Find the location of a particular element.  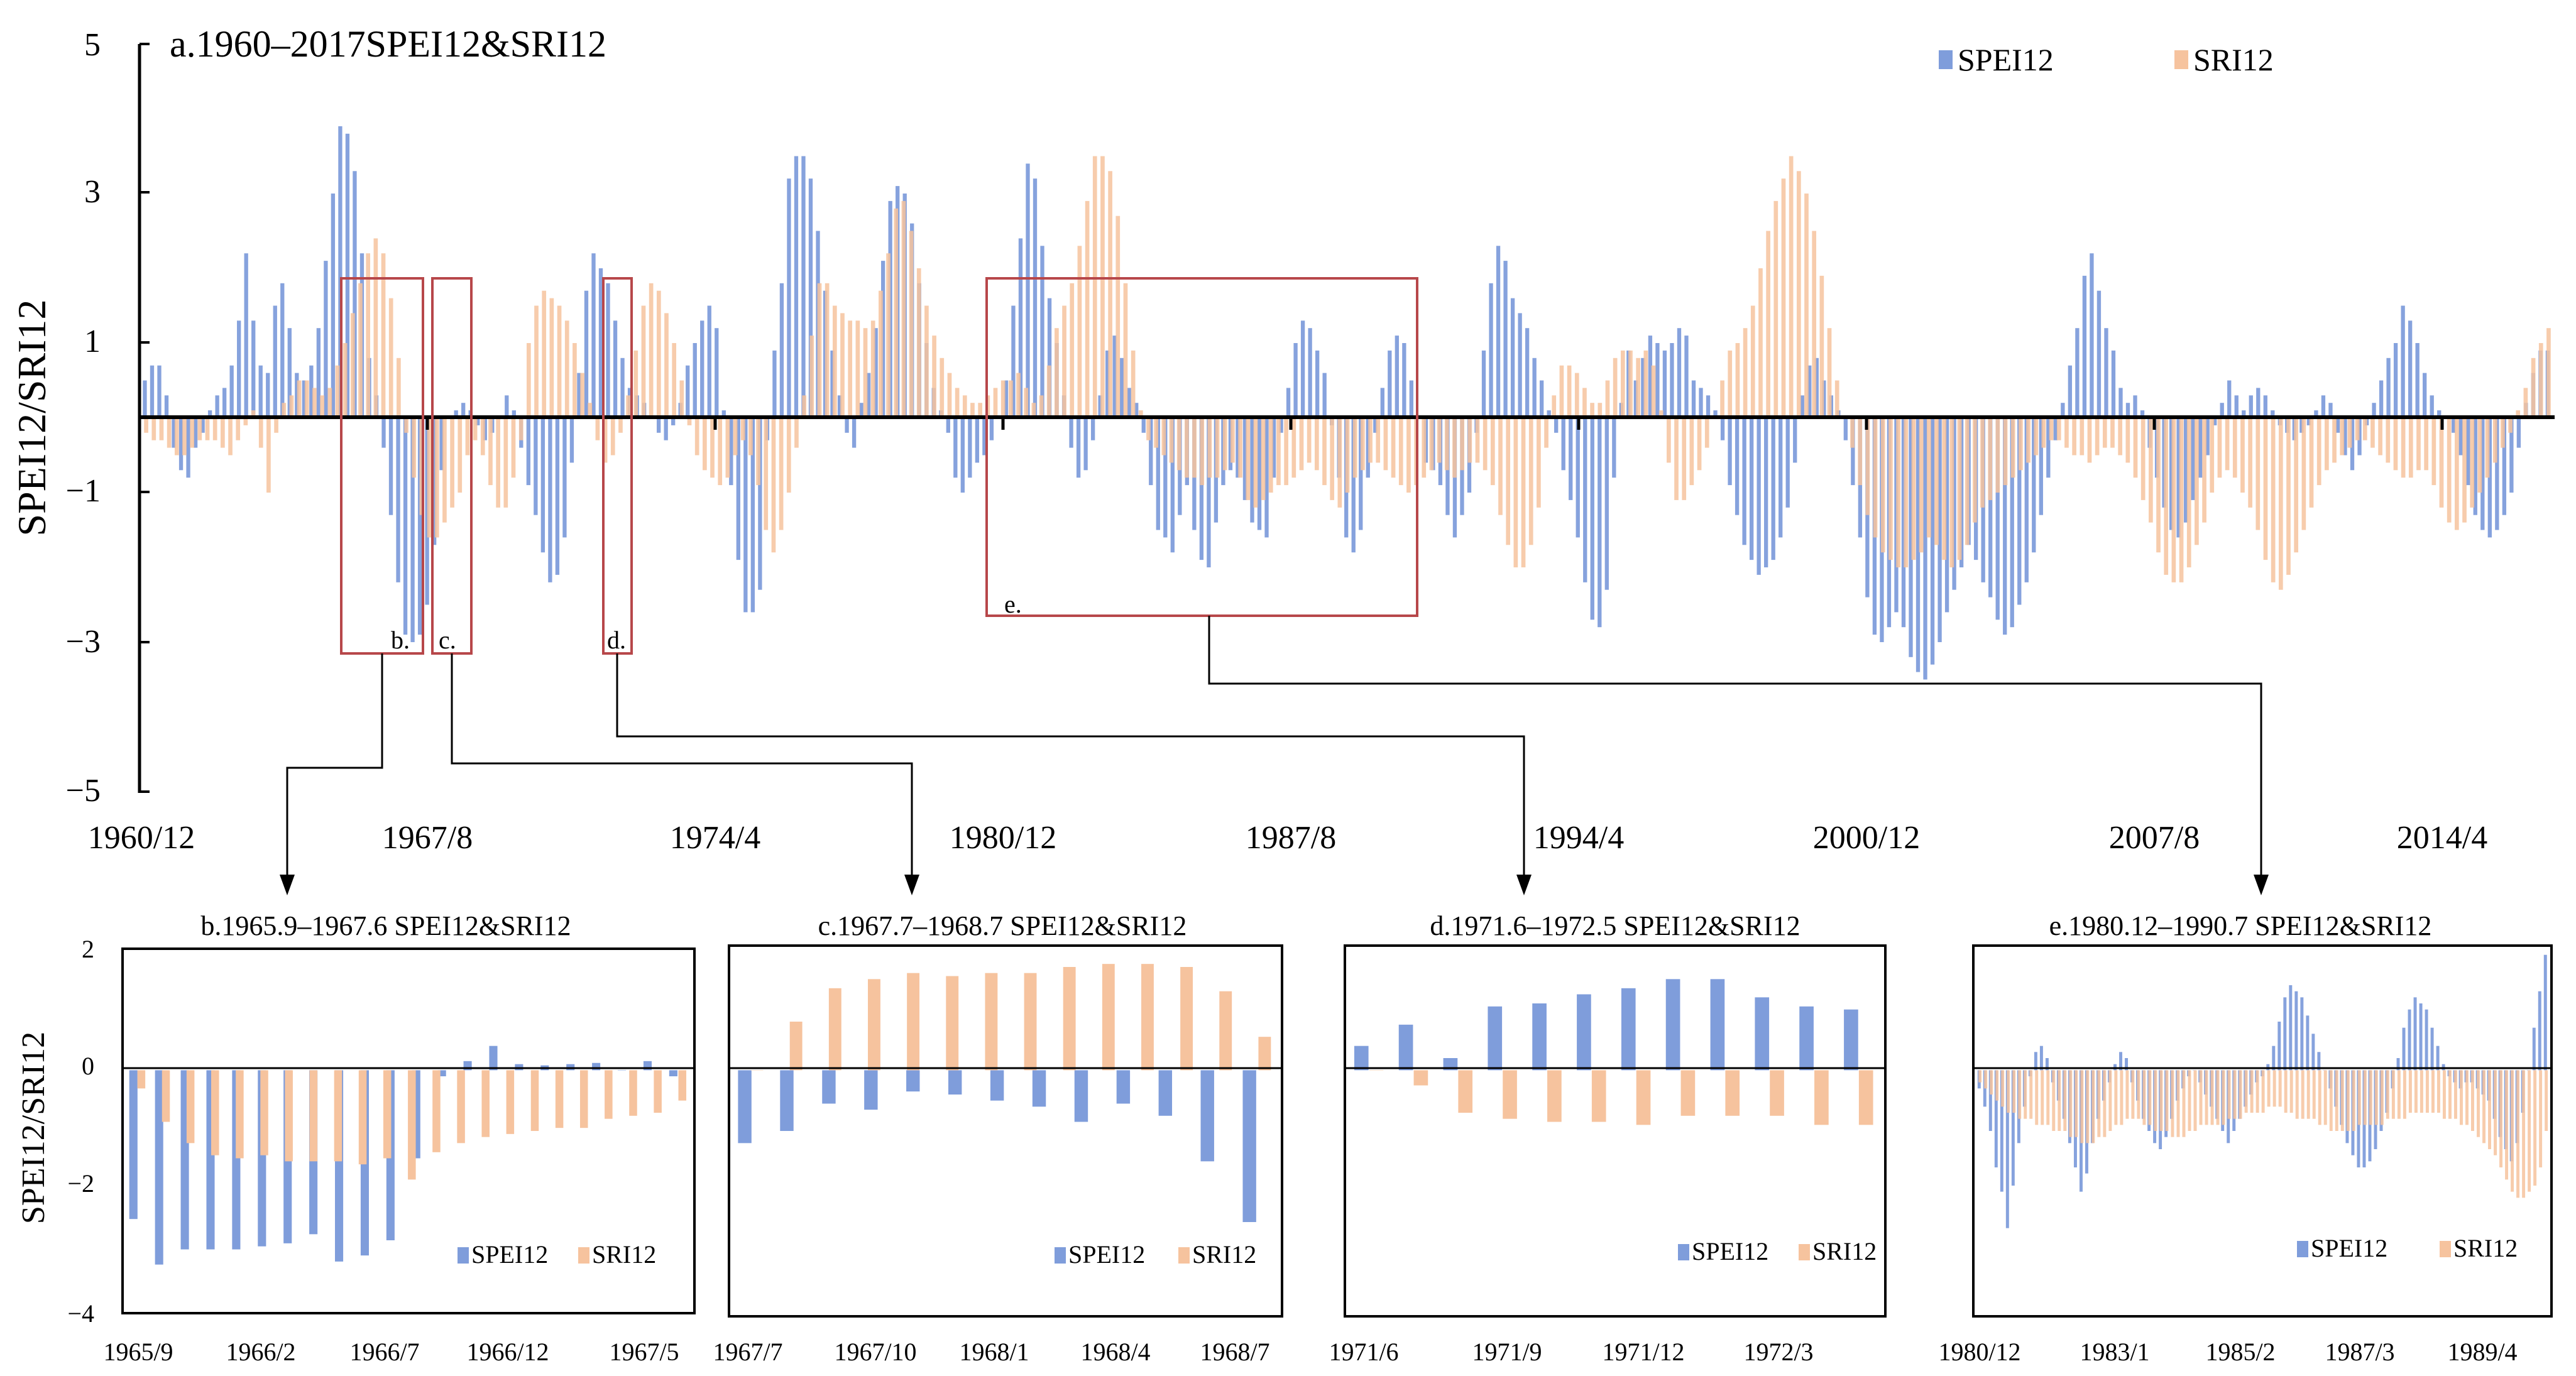

x-tick-label: 1968/7 is located at coordinates (1234, 1352).